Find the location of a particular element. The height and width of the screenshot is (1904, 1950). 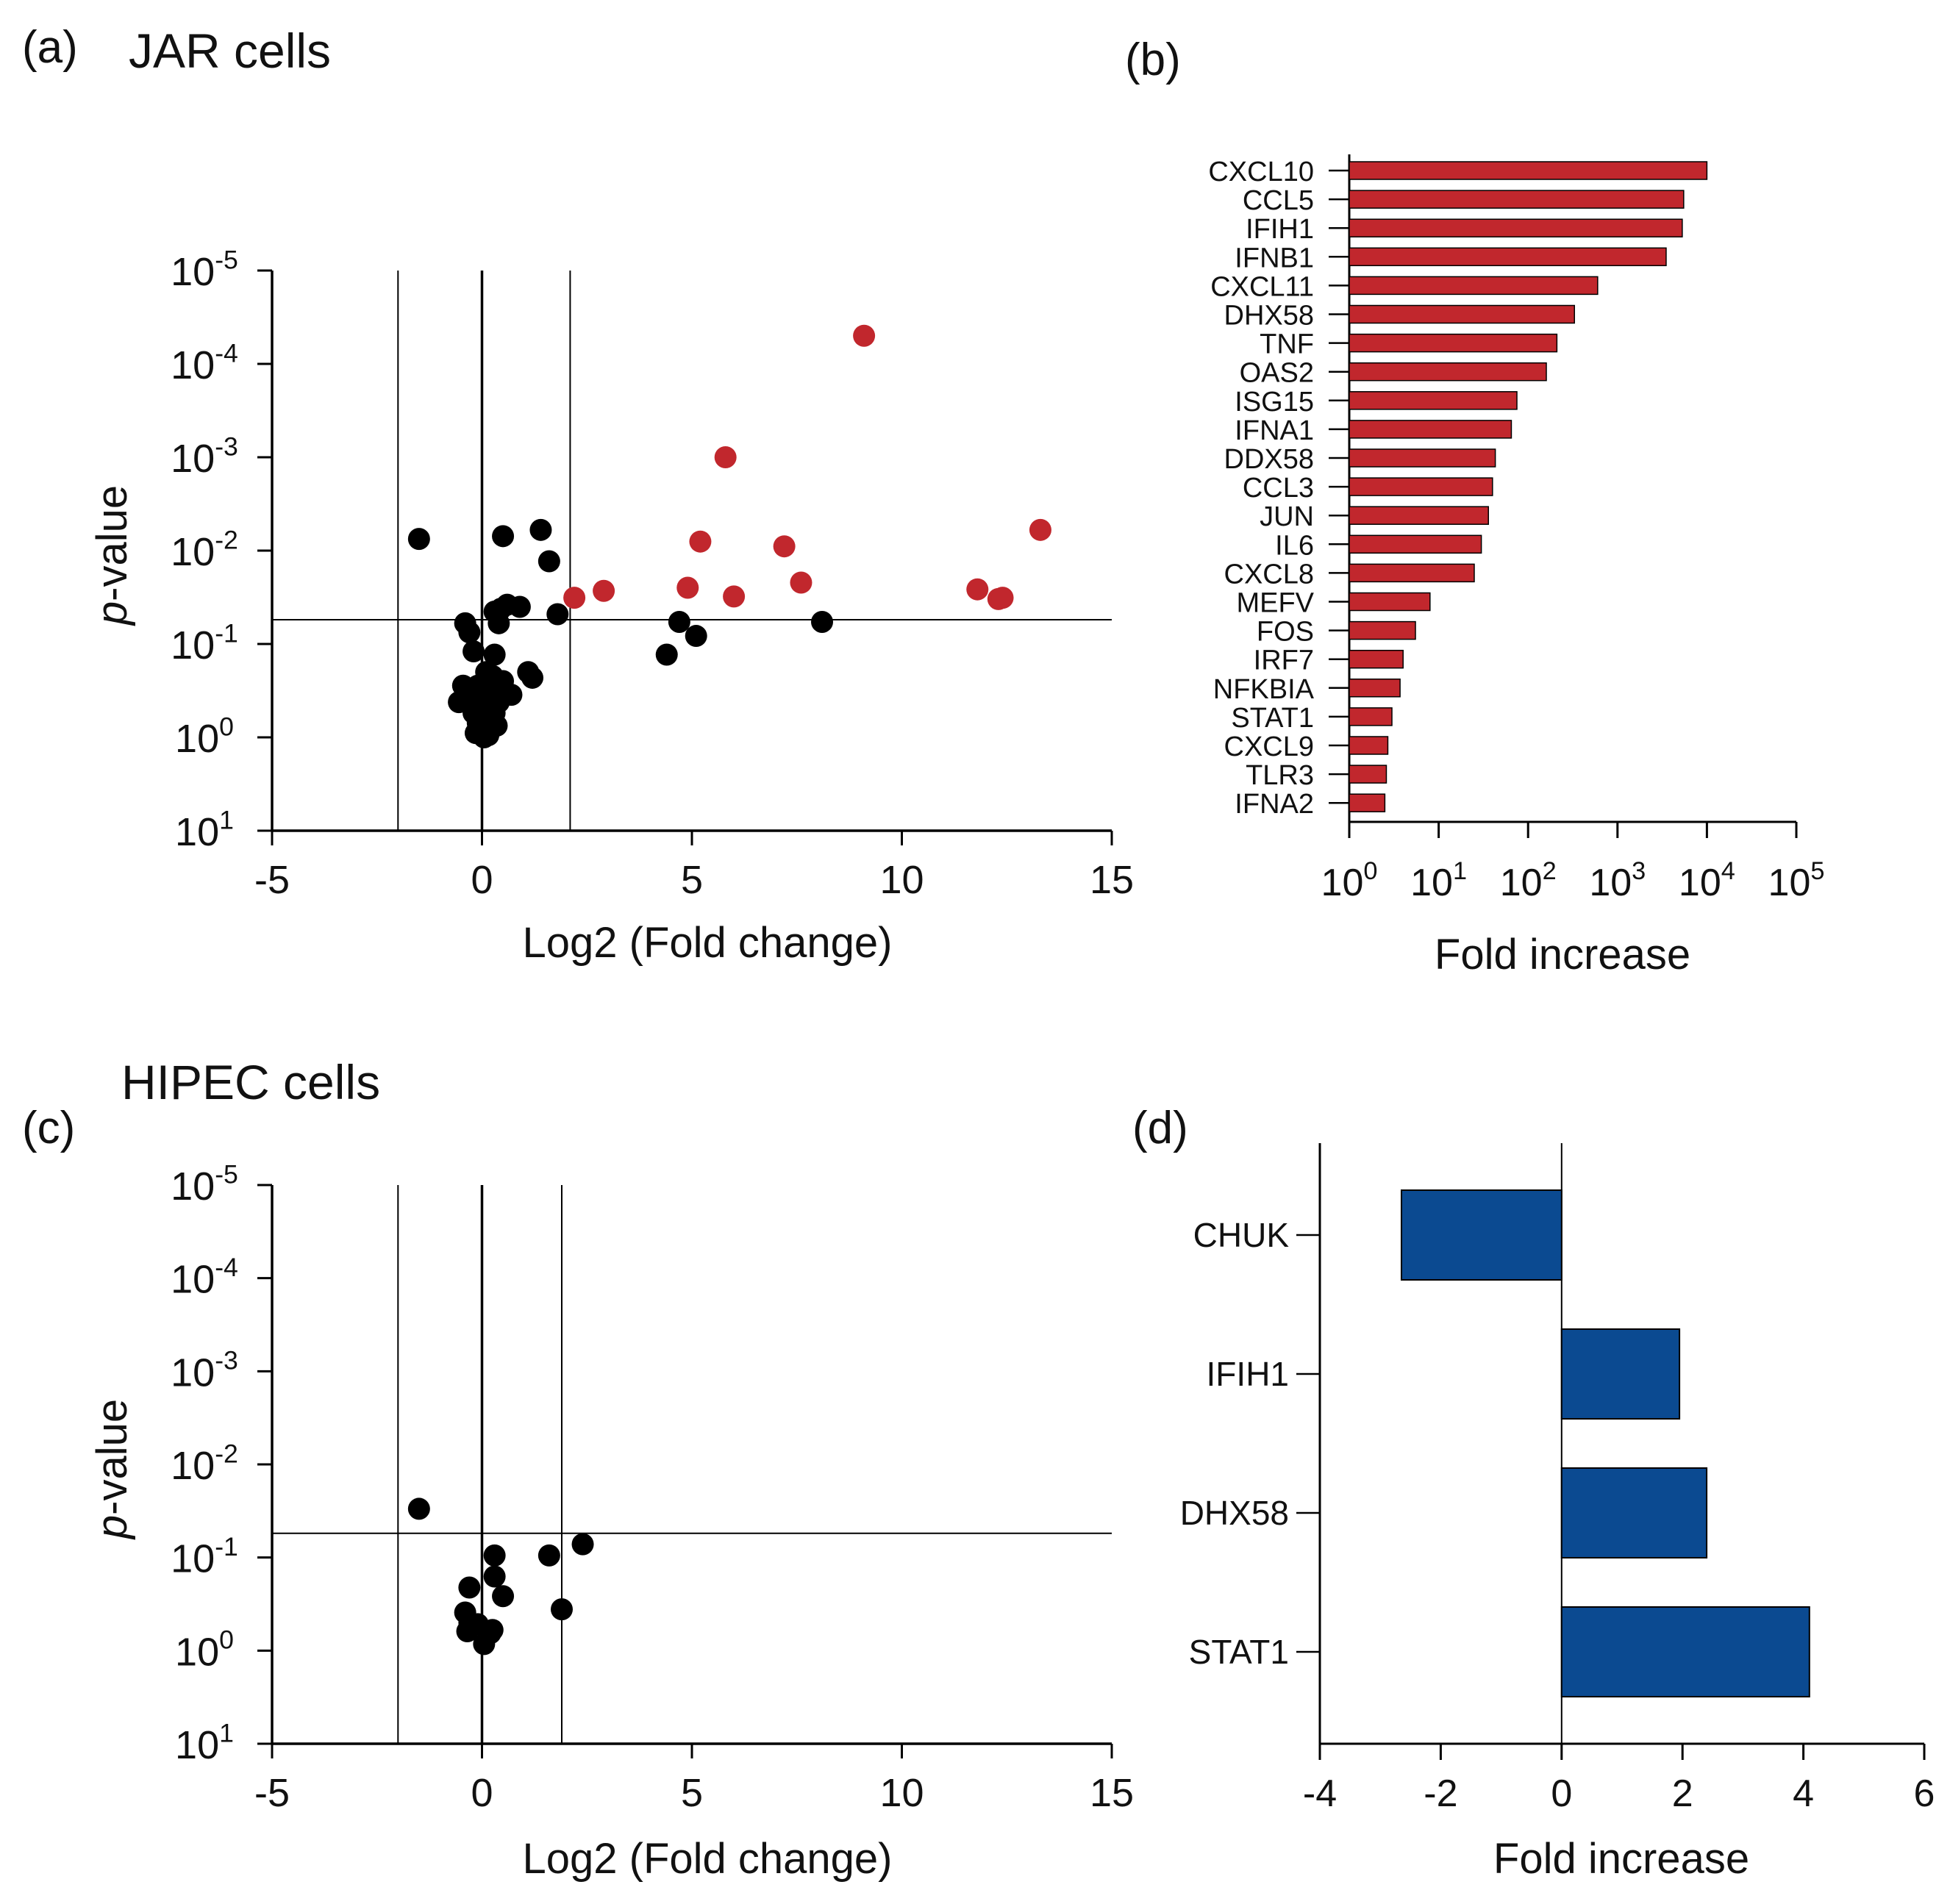

c-y-tick-label: 10⁰ is located at coordinates (205, 1650).